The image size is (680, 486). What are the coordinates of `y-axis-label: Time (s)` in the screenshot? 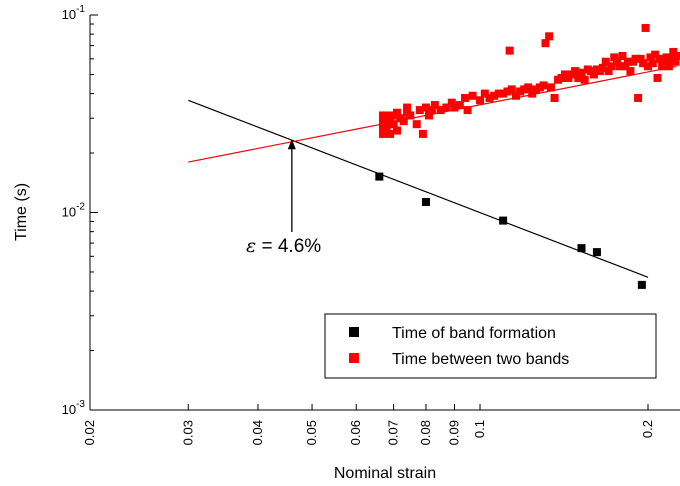 It's located at (21, 212).